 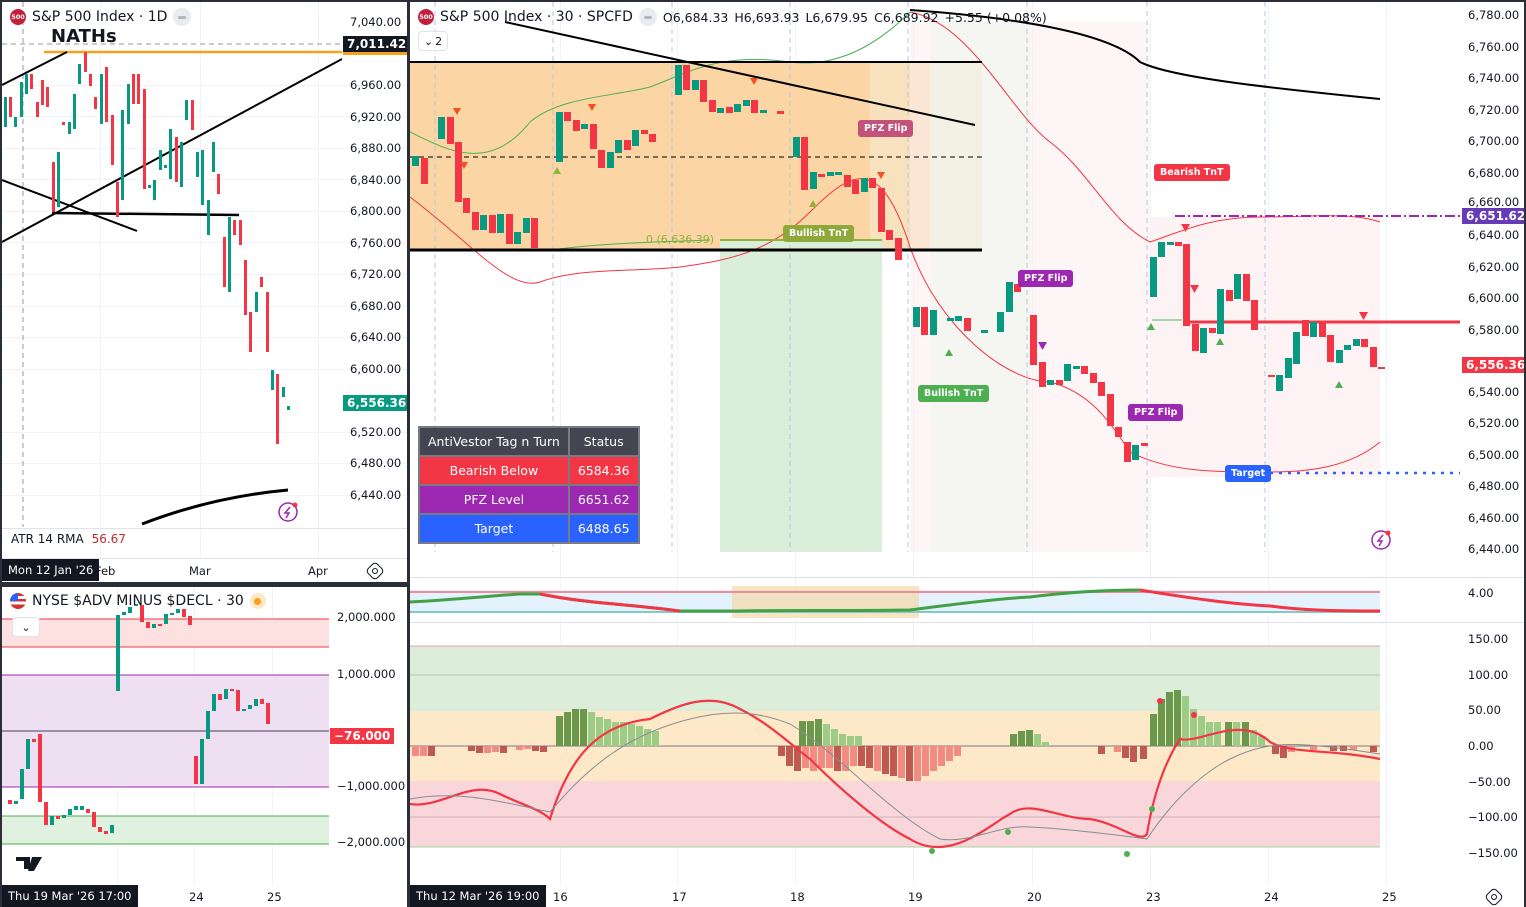 I want to click on y-tick: 6,540.00, so click(x=1494, y=392).